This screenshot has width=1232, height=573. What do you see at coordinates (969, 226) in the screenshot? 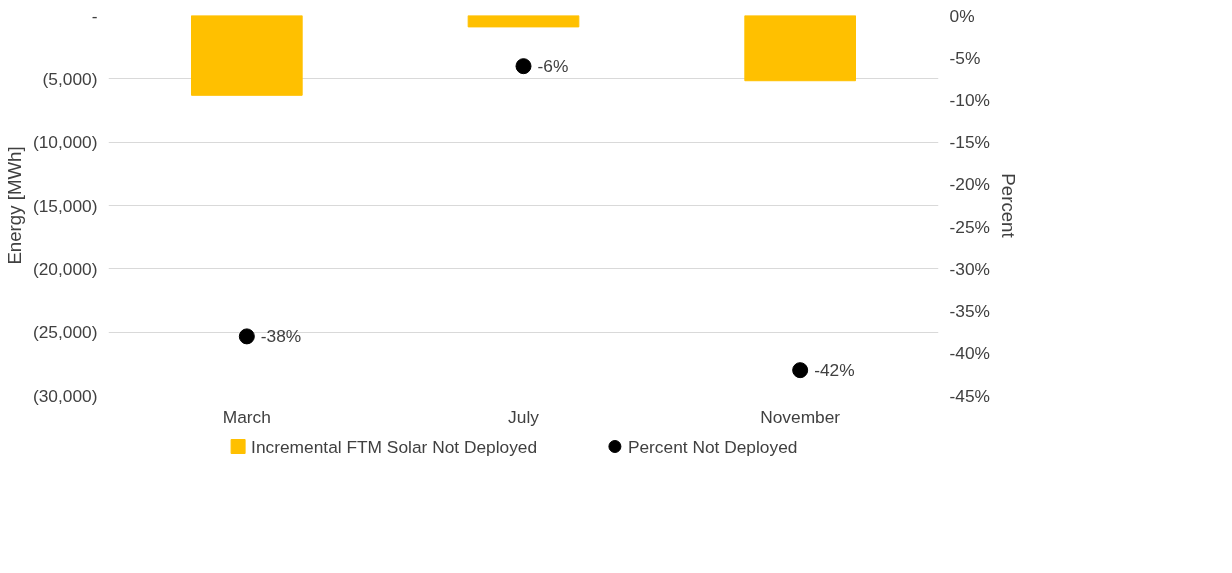
I see `y2-tick-label: -25%` at bounding box center [969, 226].